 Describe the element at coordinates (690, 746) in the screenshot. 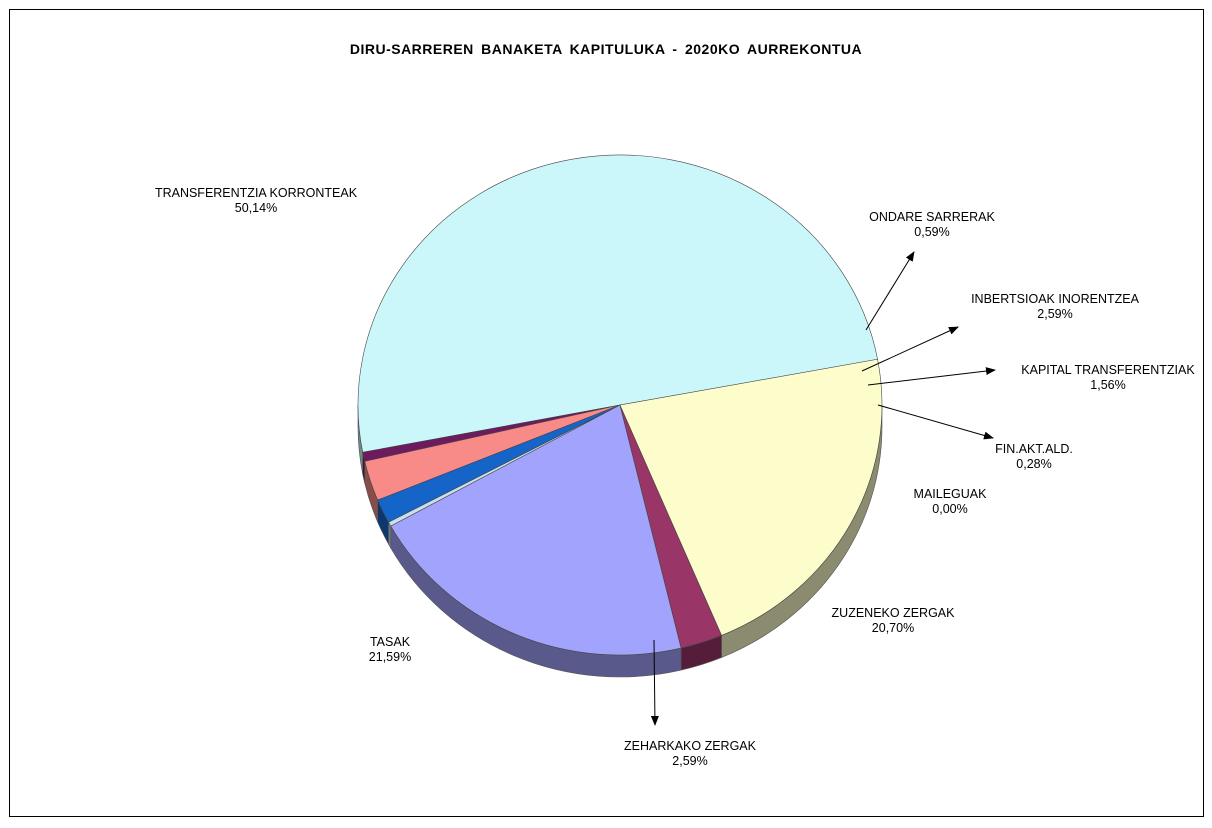

I see `slice-label-zeharkako-zergak: ZEHARKAKO ZERGAK` at that location.